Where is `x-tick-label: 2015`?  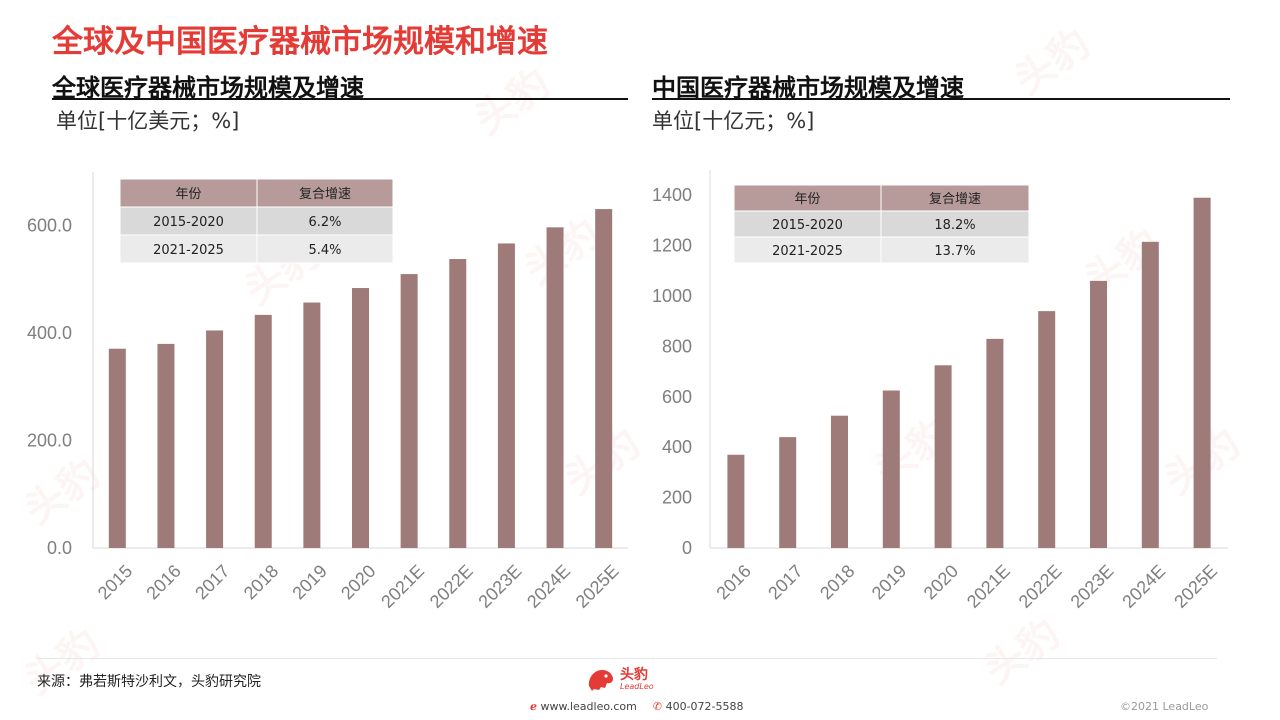 x-tick-label: 2015 is located at coordinates (115, 582).